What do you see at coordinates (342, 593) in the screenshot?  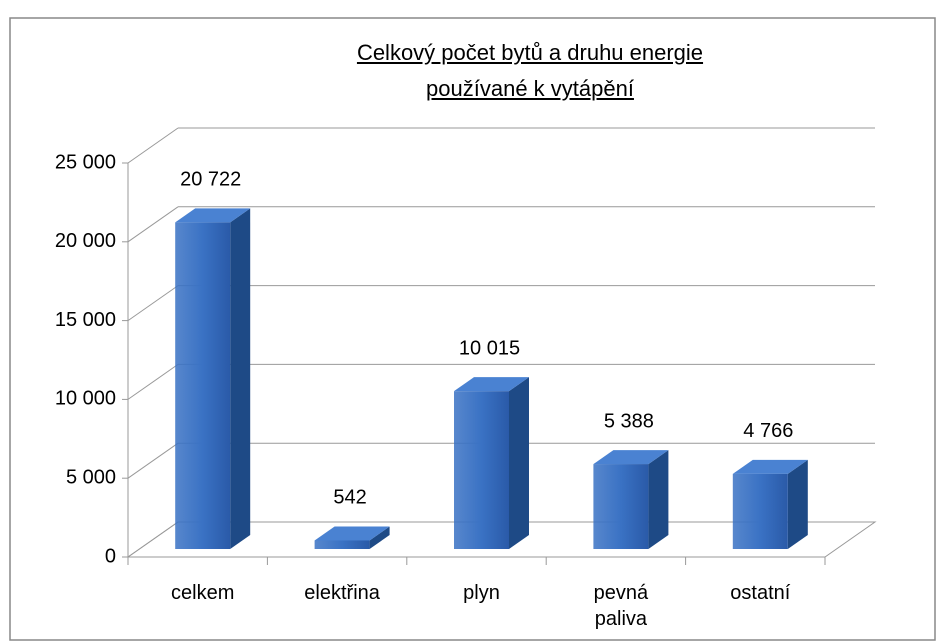 I see `x-tick-label: elektřina` at bounding box center [342, 593].